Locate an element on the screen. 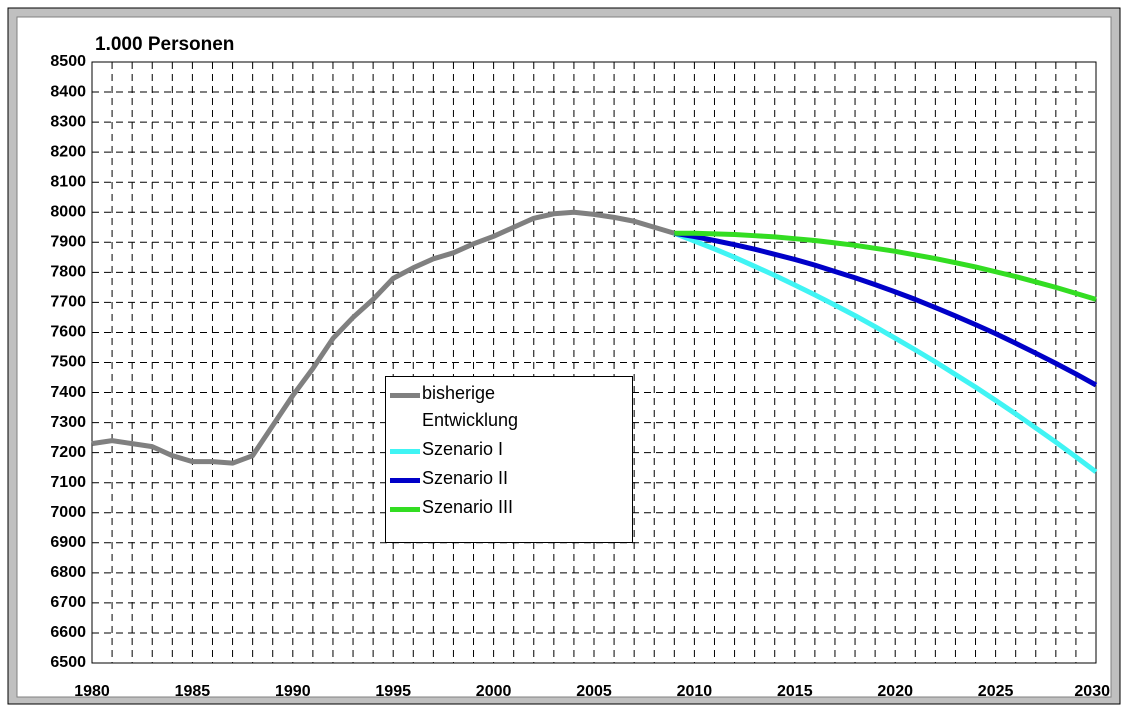 This screenshot has width=1128, height=712. legend-label: Szenario II is located at coordinates (465, 478).